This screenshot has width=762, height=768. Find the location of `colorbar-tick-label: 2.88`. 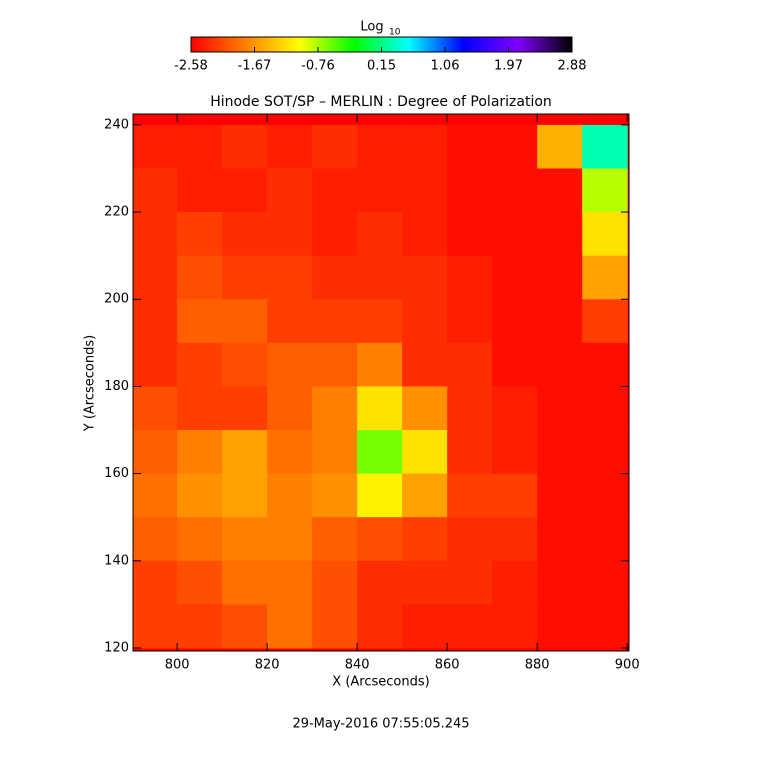

colorbar-tick-label: 2.88 is located at coordinates (572, 66).